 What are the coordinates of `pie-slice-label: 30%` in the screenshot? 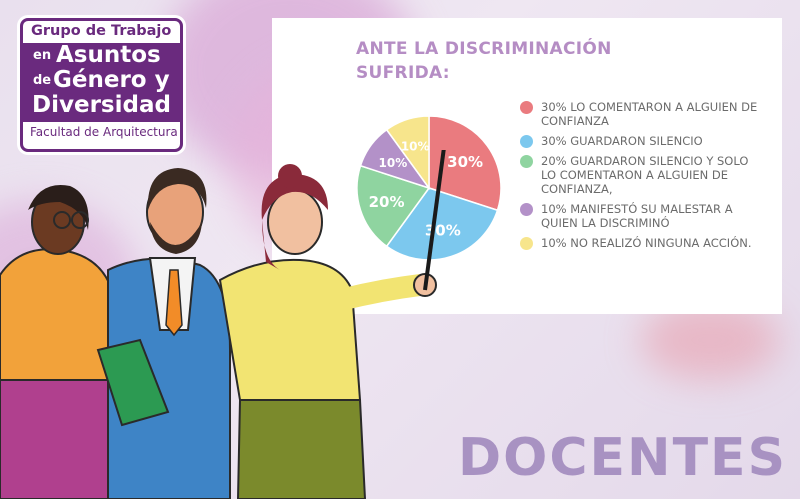 It's located at (465, 162).